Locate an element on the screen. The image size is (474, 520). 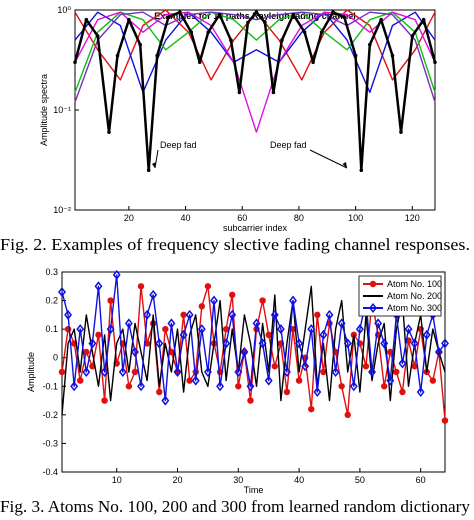
y-tick-label: 0.3 is located at coordinates (51, 272).